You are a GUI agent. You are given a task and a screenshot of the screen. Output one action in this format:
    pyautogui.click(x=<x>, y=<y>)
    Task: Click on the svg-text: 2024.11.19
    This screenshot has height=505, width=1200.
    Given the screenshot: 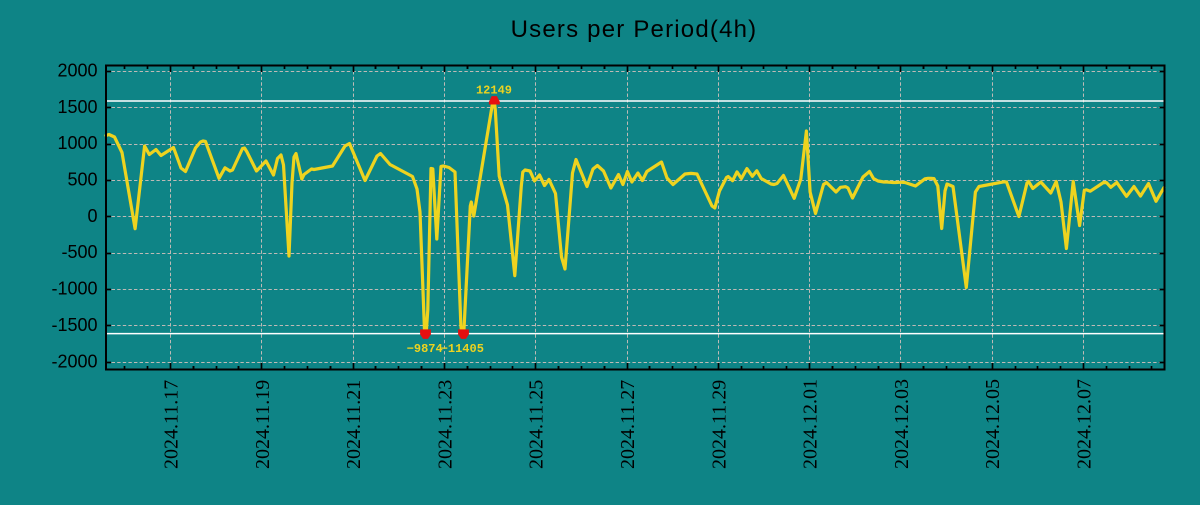 What is the action you would take?
    pyautogui.click(x=263, y=424)
    